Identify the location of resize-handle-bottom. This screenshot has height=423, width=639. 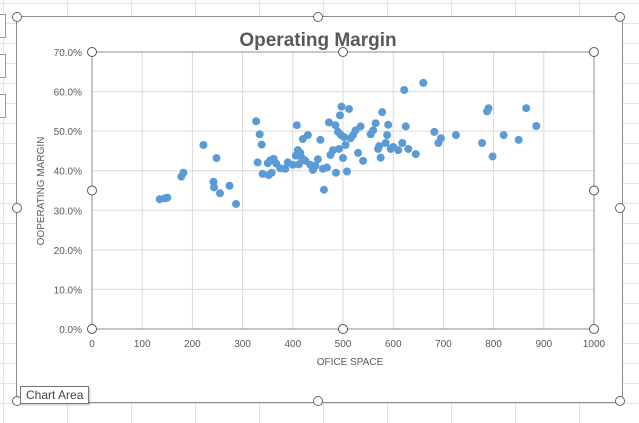
(318, 401).